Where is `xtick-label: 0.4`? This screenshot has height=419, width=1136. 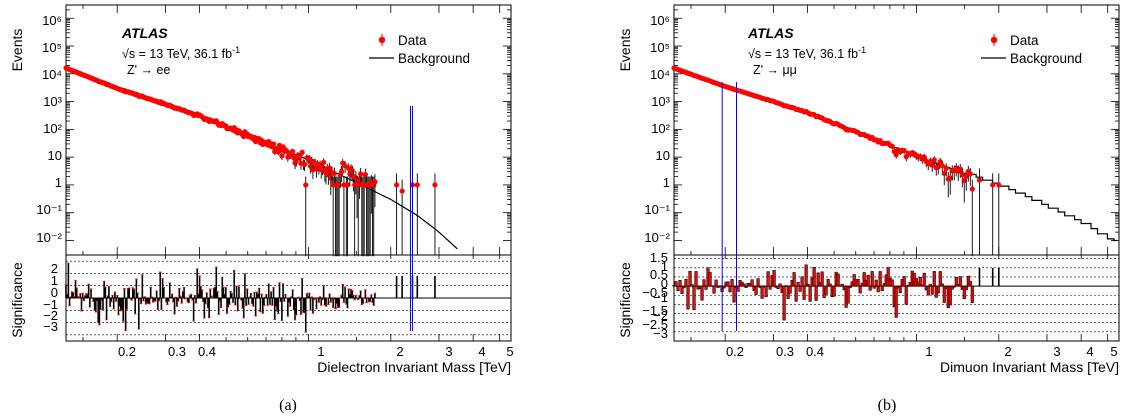
xtick-label: 0.4 is located at coordinates (207, 351).